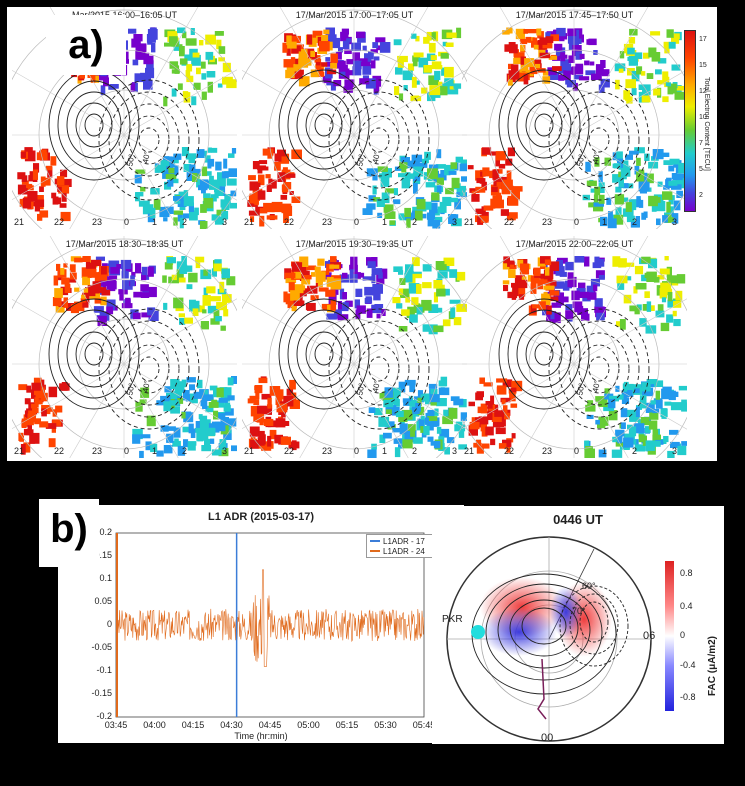 This screenshot has width=745, height=786. What do you see at coordinates (116, 725) in the screenshot?
I see `x-tick-label: 03:45` at bounding box center [116, 725].